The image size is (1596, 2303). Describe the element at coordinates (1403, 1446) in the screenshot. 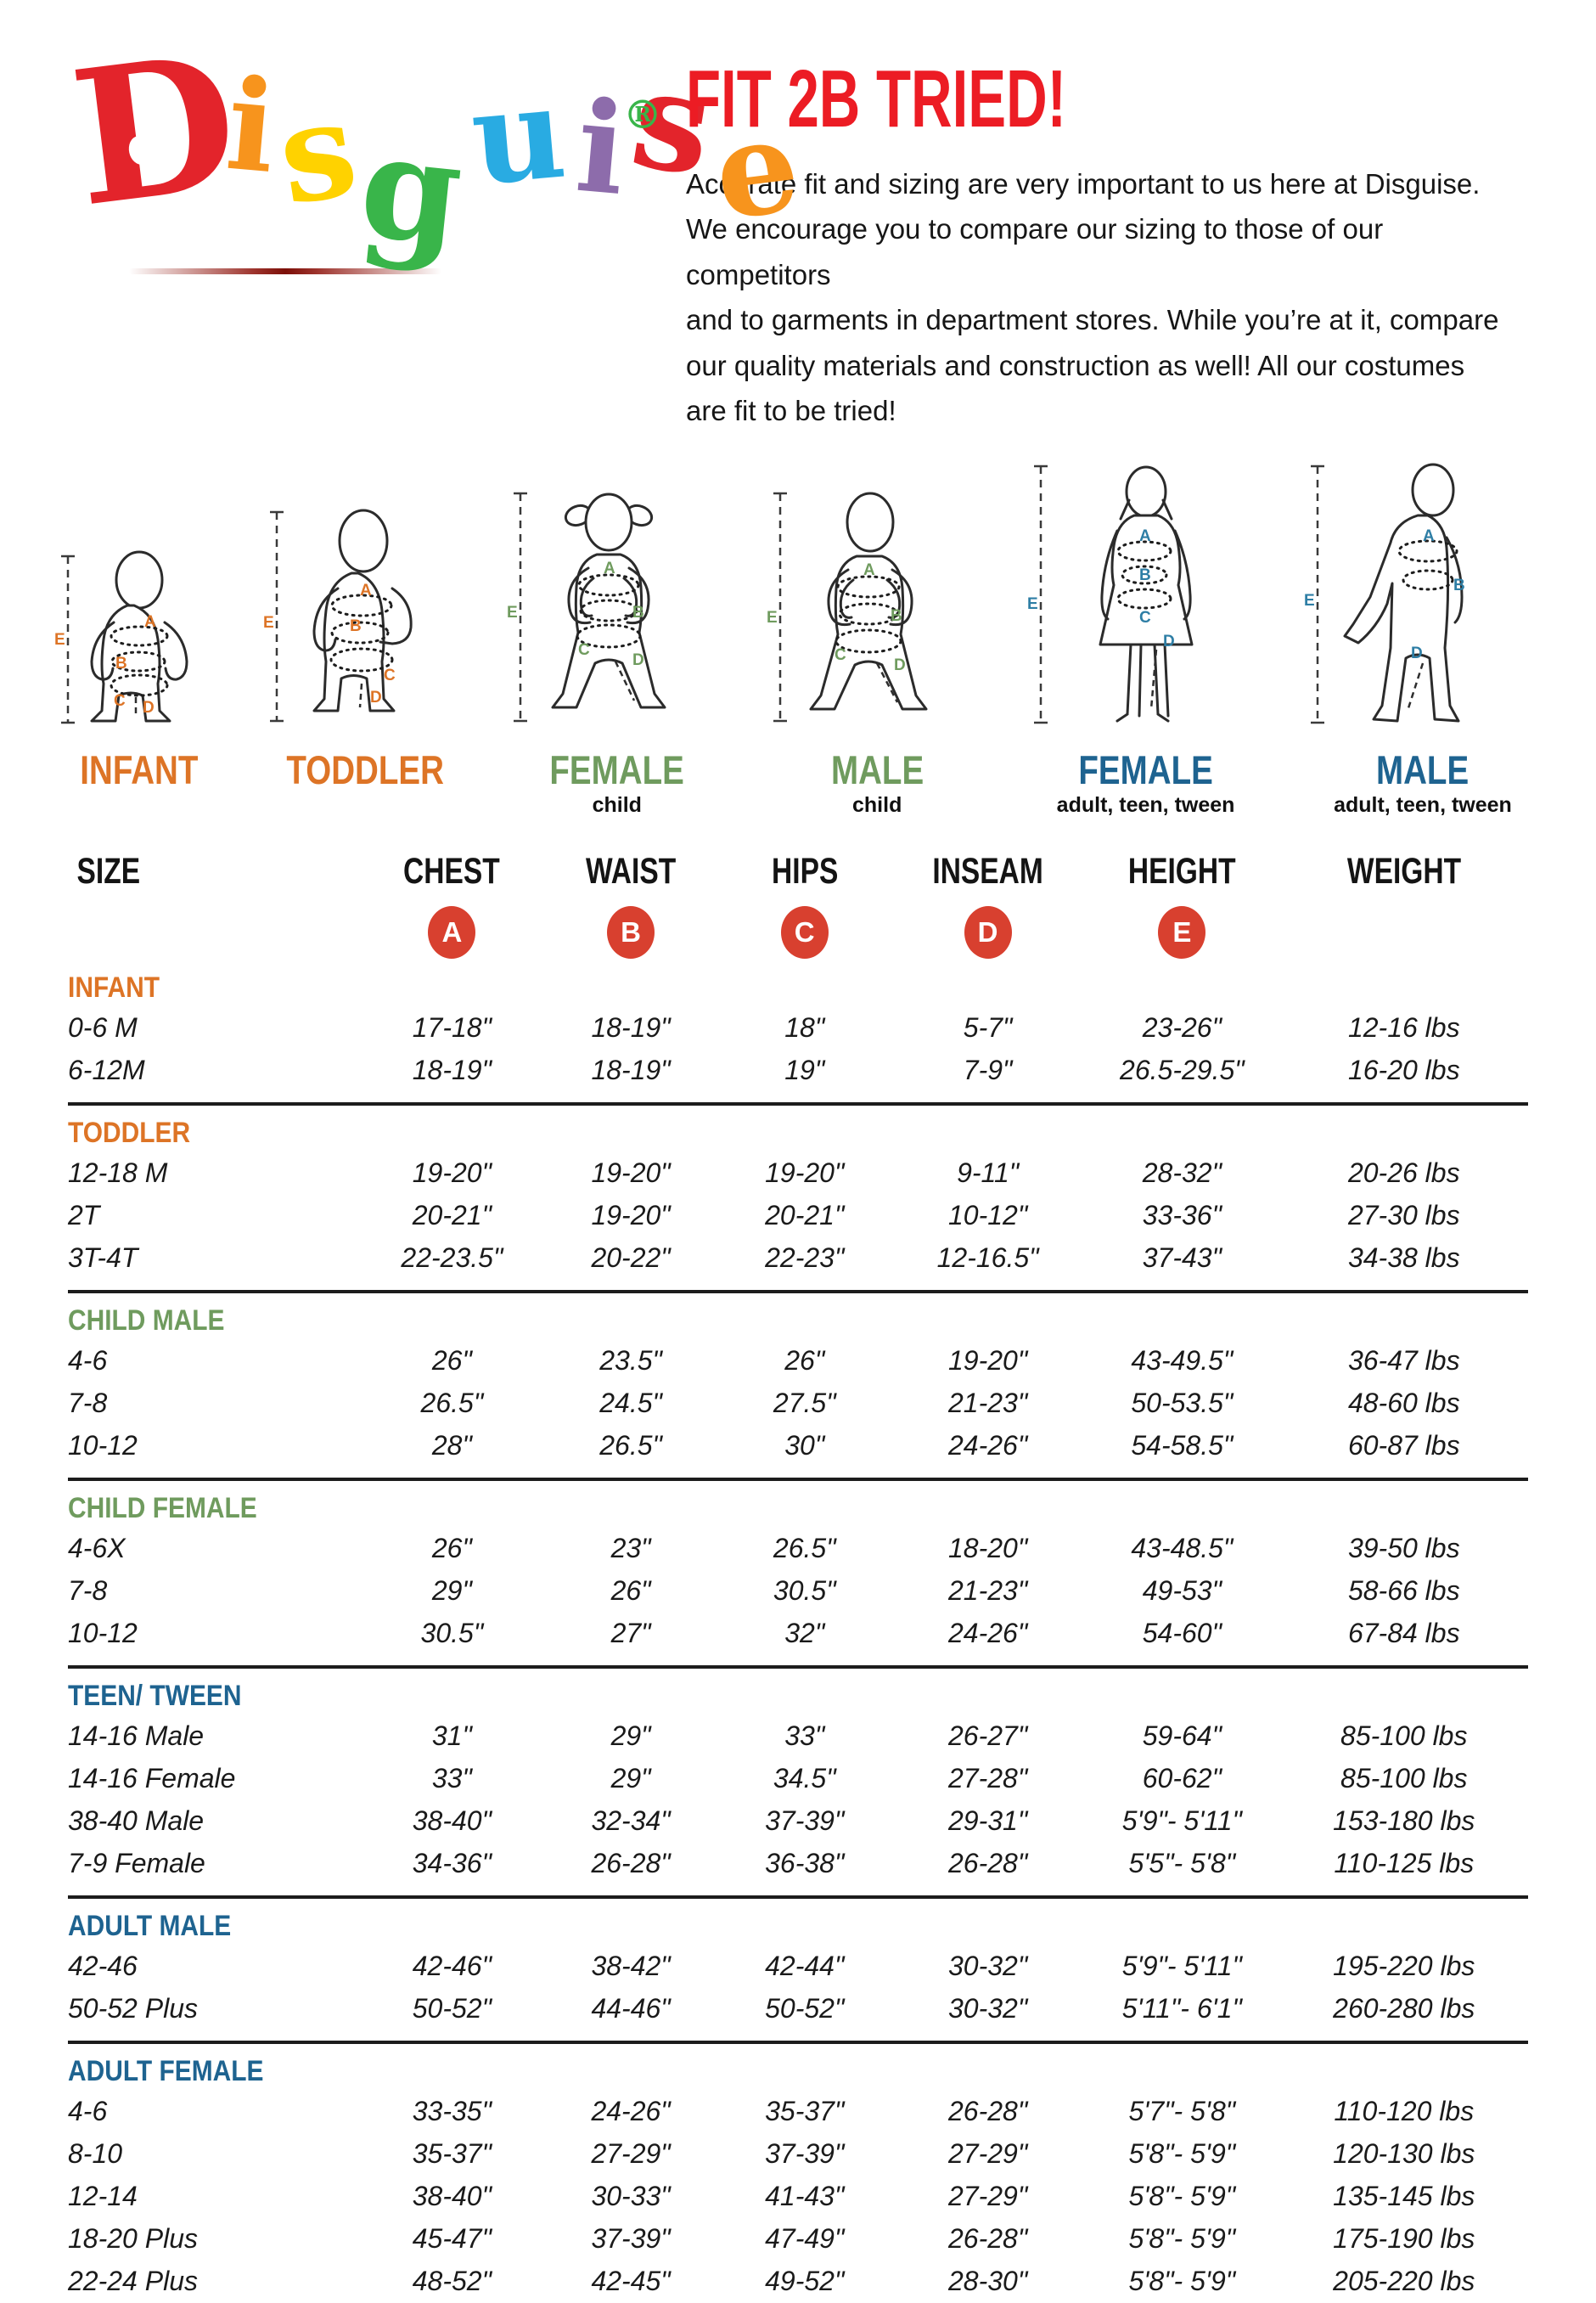

I see `weight-cell: 60-87 lbs` at that location.